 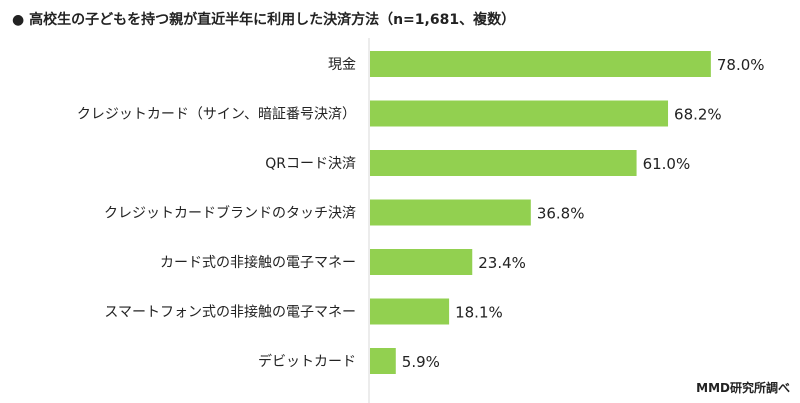 I want to click on value-label-2: 68.2%, so click(x=698, y=115).